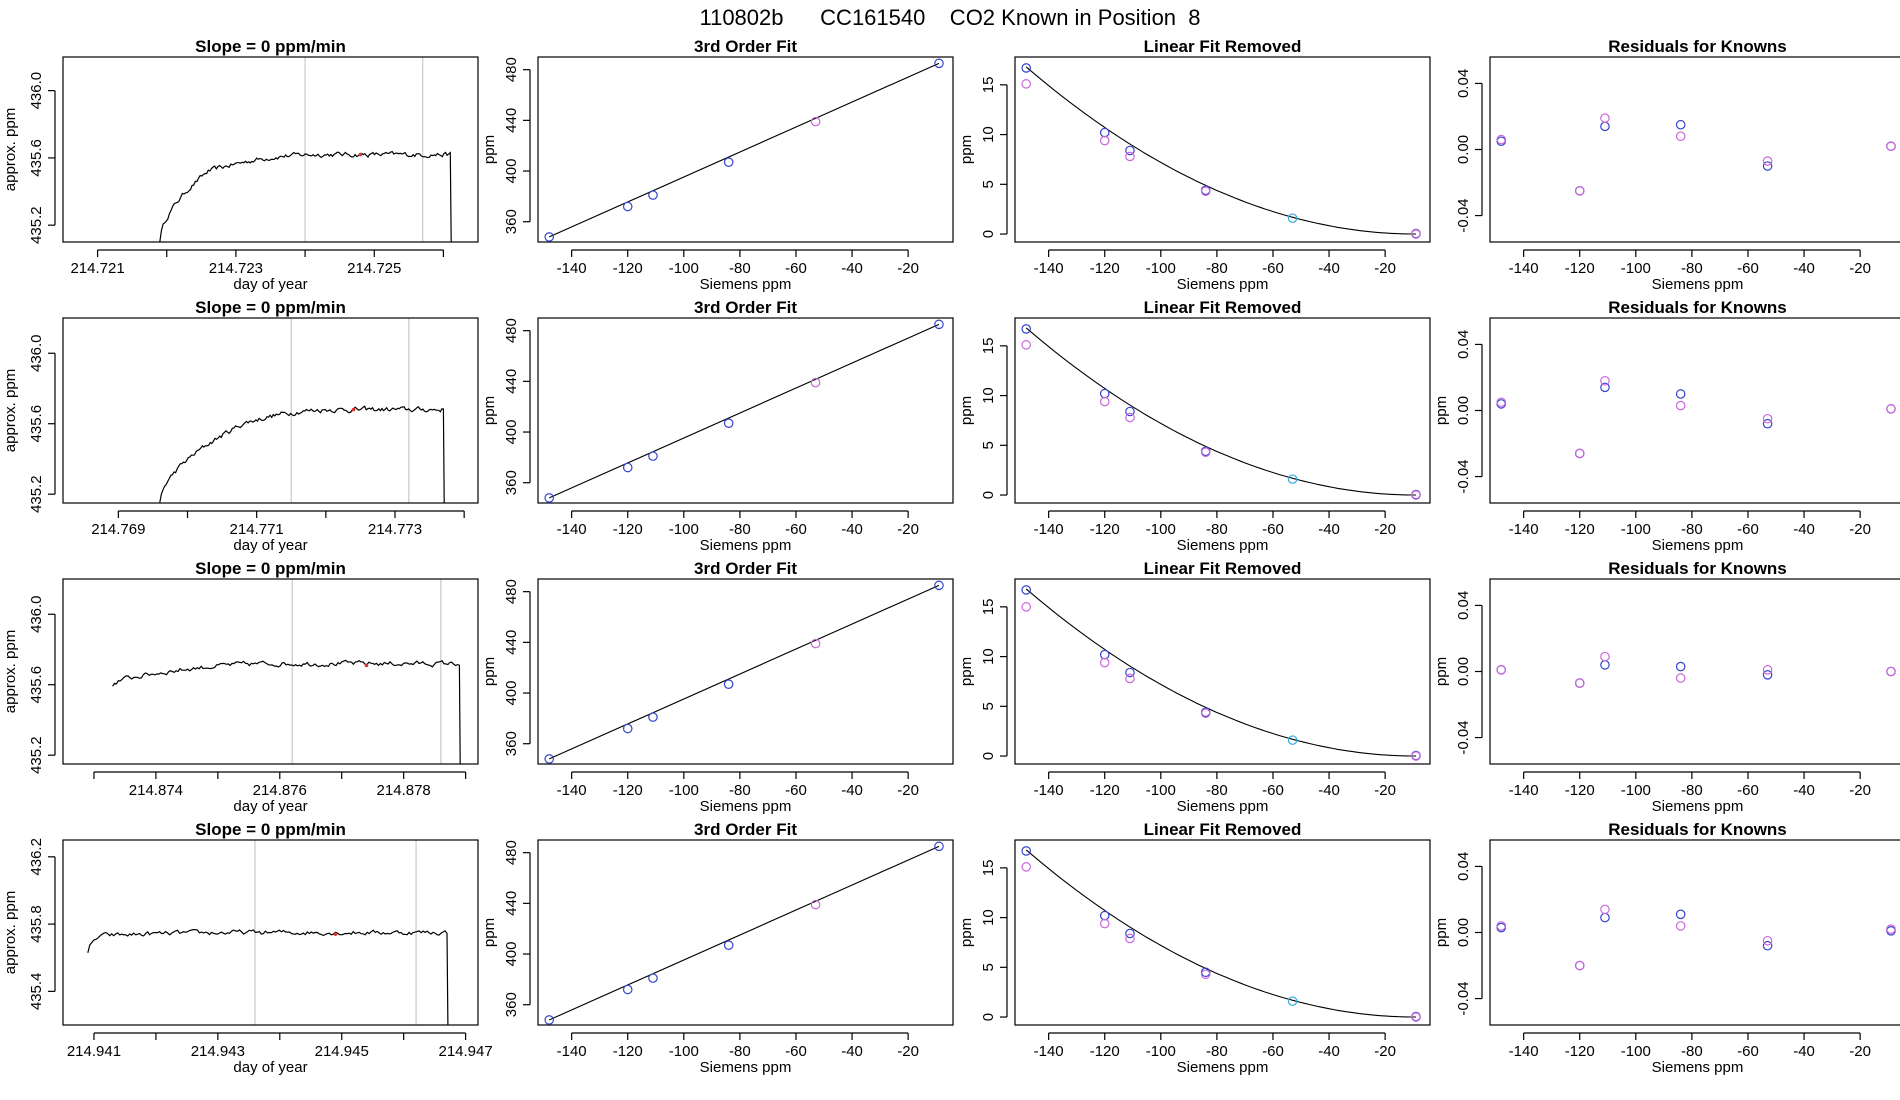 The image size is (1900, 1100). What do you see at coordinates (94, 1051) in the screenshot?
I see `x-tick-label: 214.941` at bounding box center [94, 1051].